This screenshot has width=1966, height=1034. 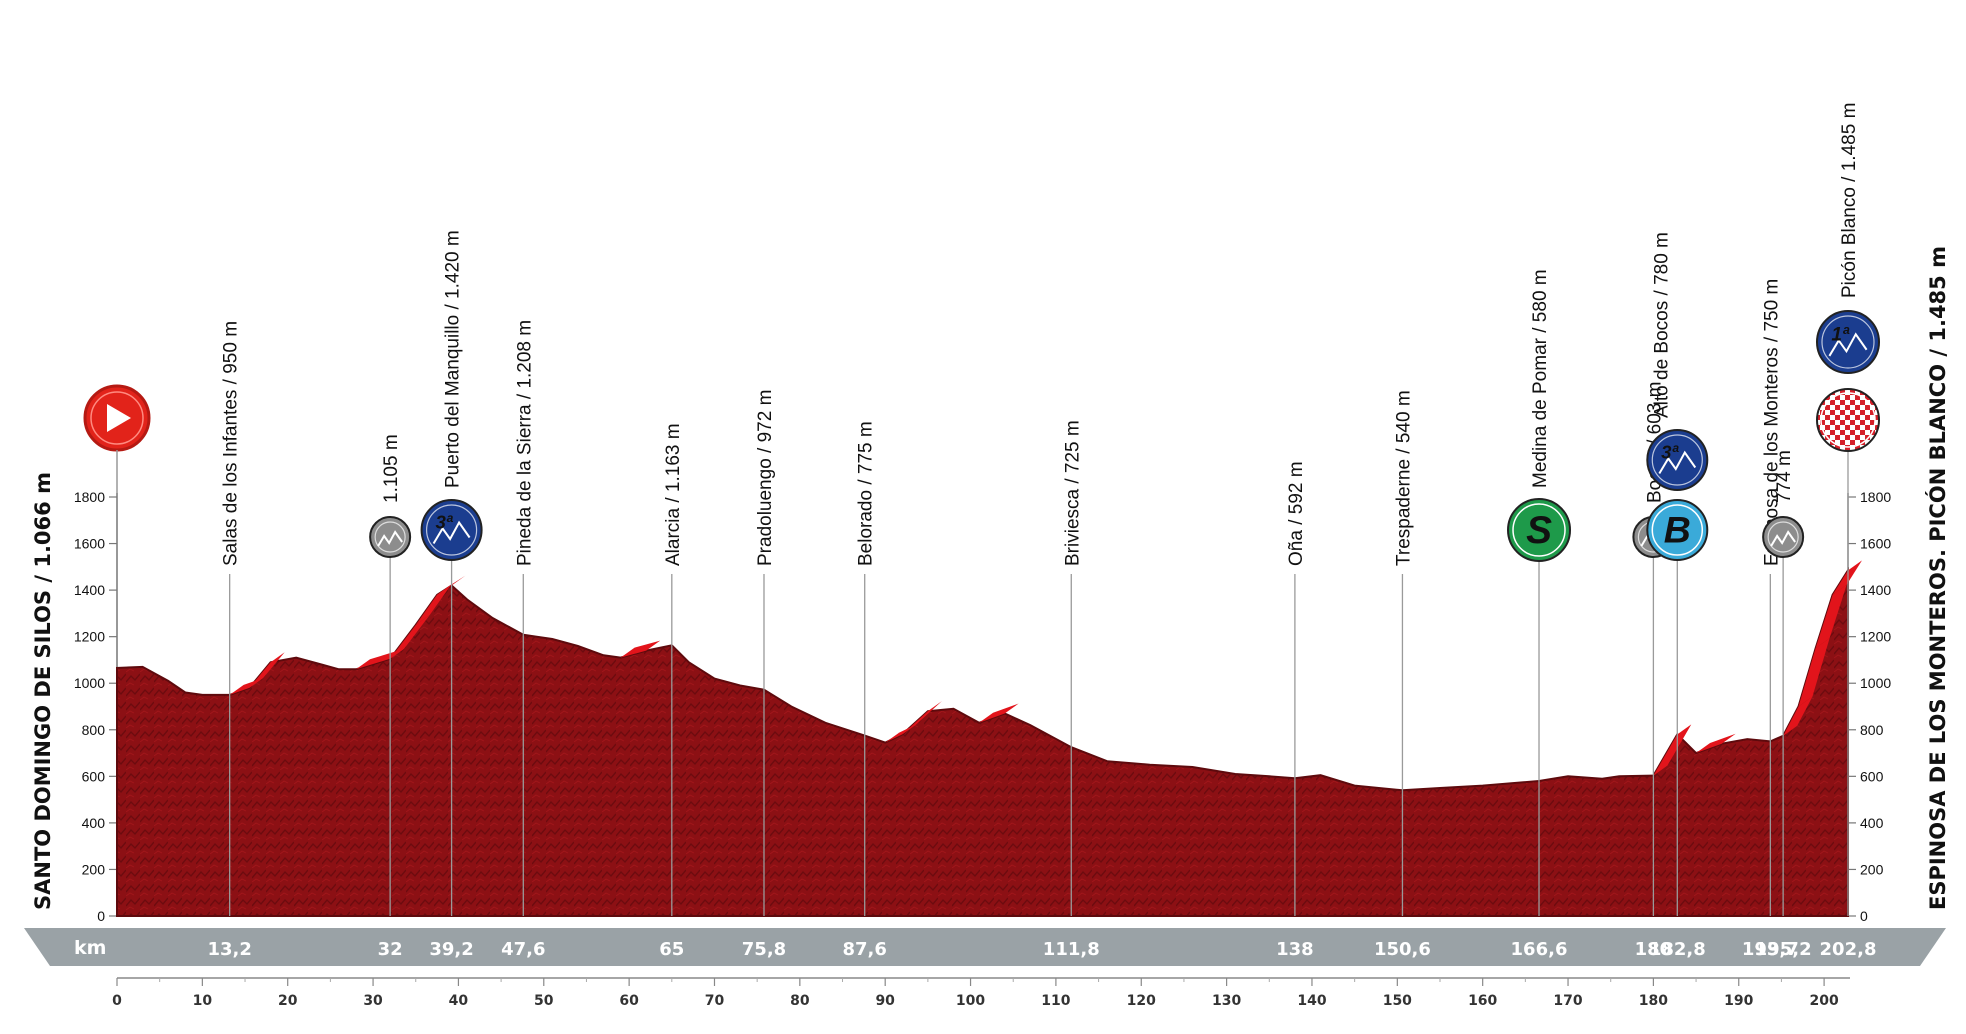 I want to click on km-band-value: 180, so click(x=1654, y=949).